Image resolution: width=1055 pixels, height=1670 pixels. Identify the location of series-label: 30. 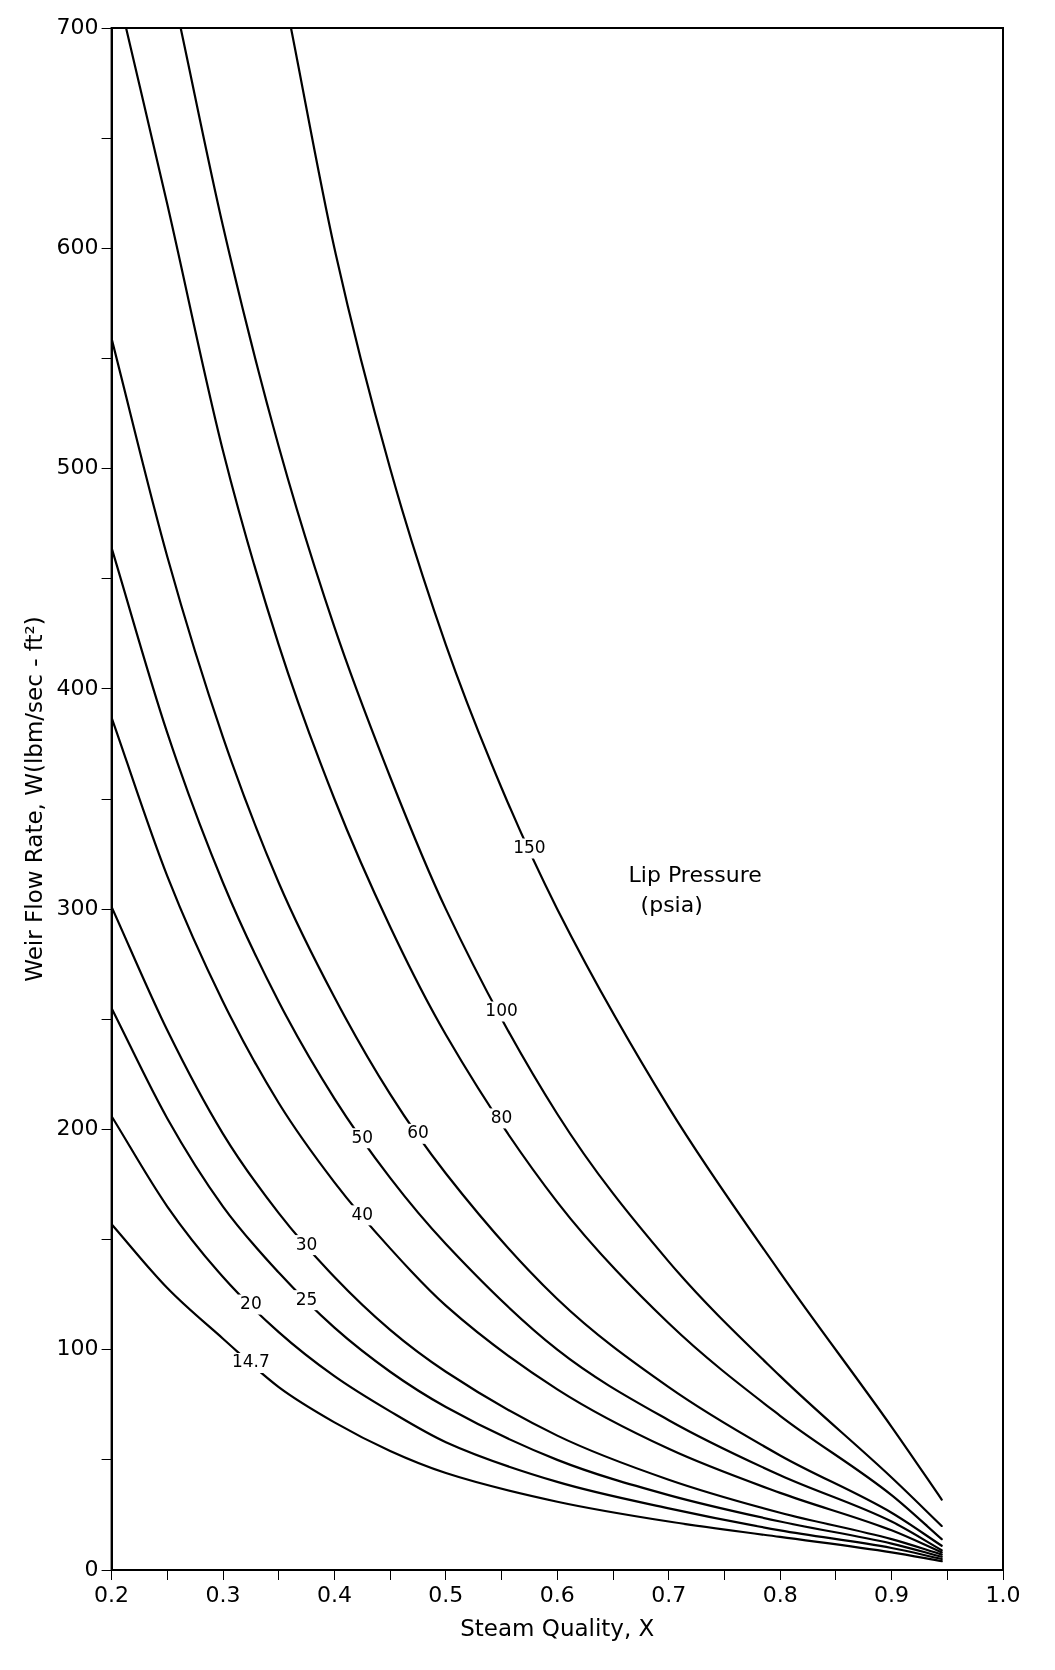
(306, 1243).